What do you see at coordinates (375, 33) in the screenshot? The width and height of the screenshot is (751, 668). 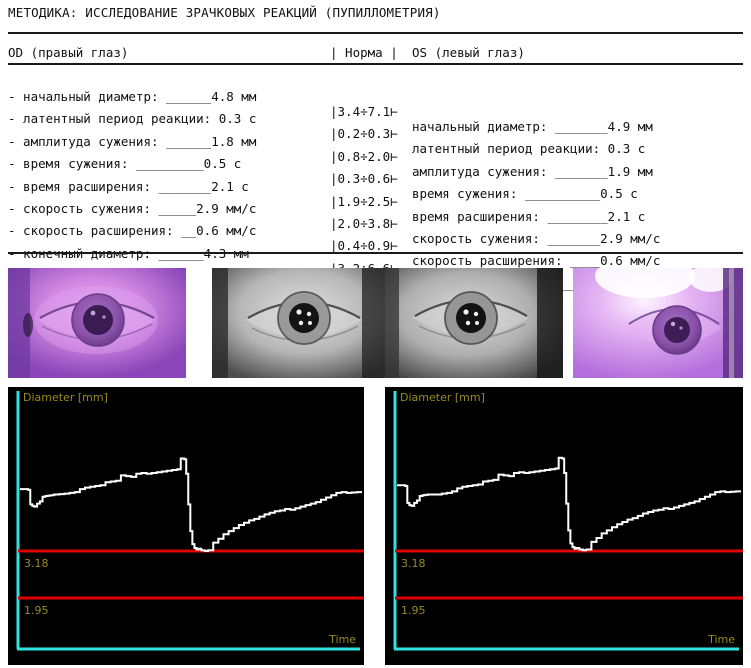 I see `header-divider` at bounding box center [375, 33].